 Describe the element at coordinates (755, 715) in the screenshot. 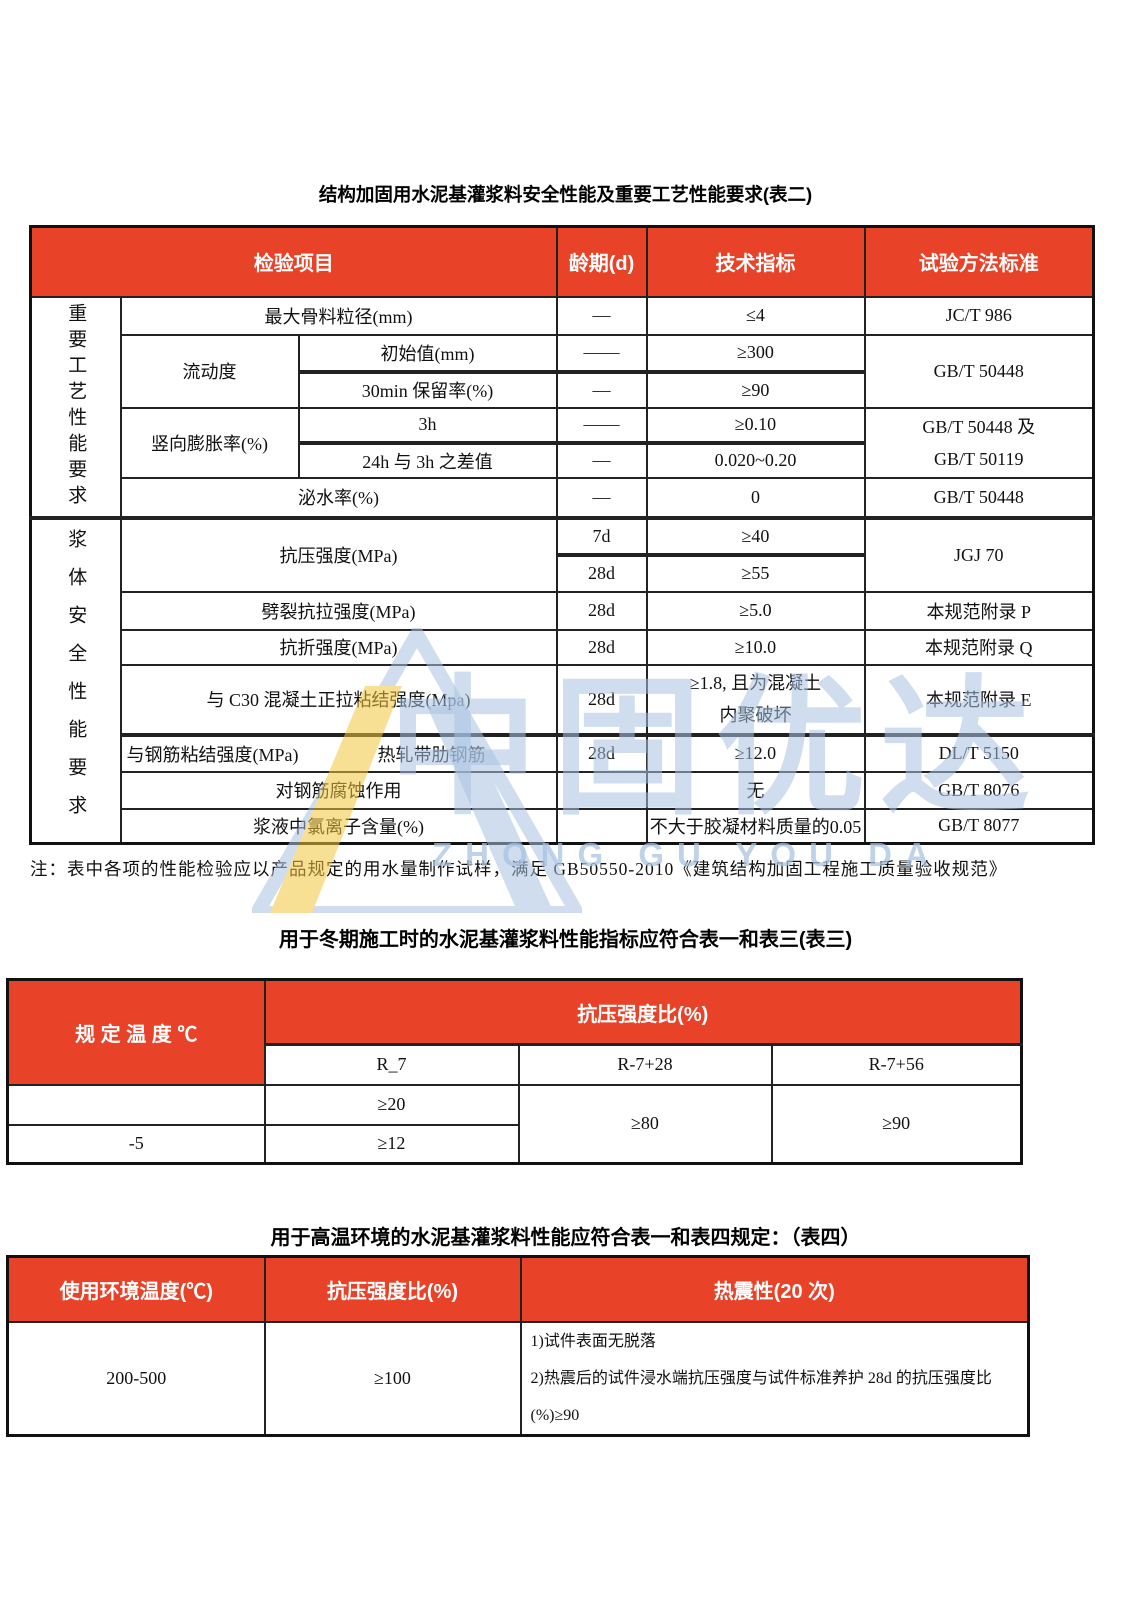

I see `spec-line2: 内聚破坏` at that location.